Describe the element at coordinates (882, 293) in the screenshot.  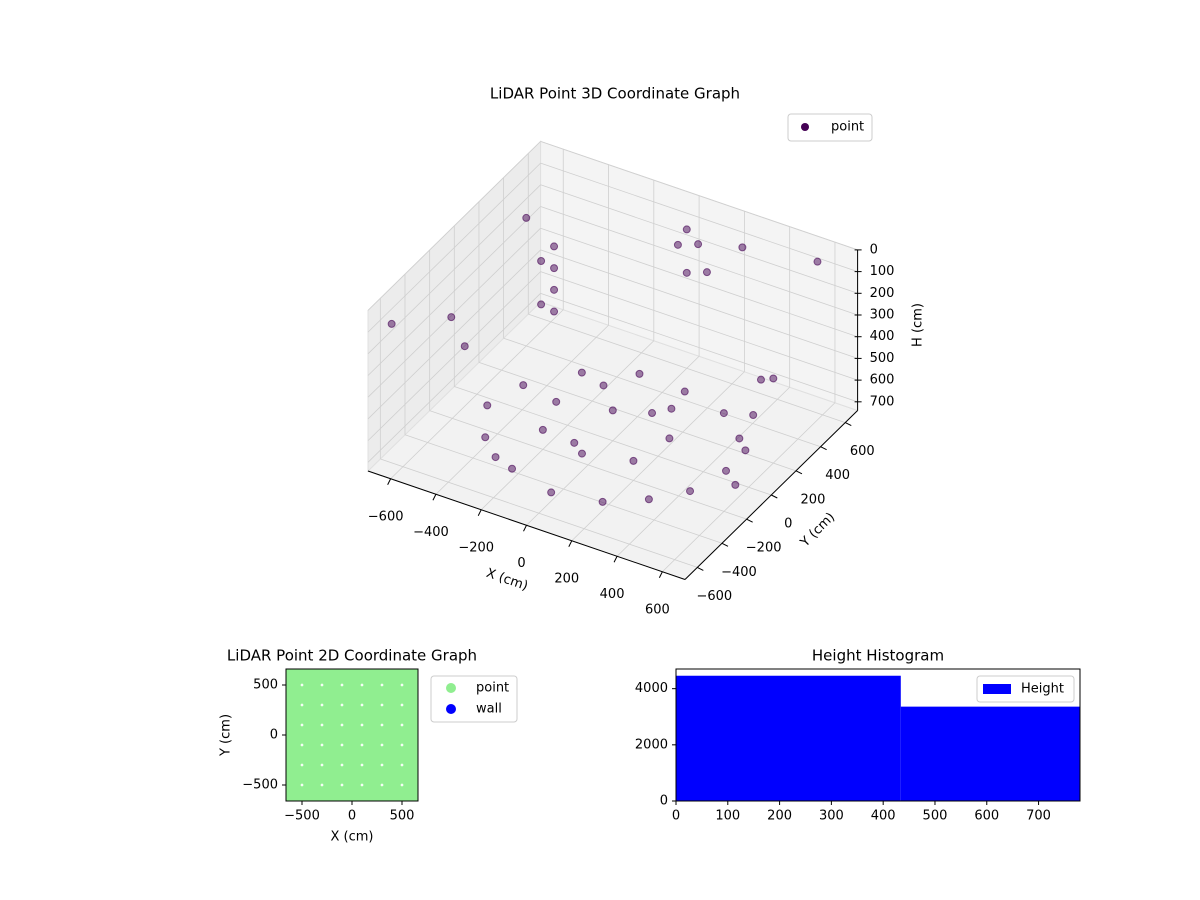
I see `z-tick-label: 200` at that location.